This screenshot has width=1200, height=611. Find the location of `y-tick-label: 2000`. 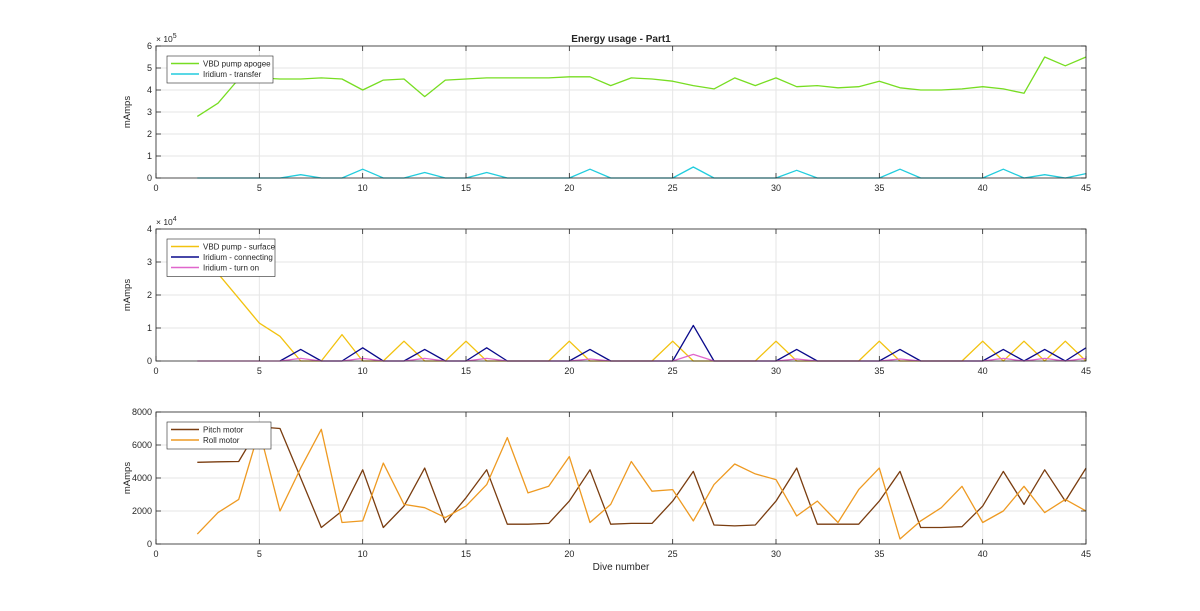

y-tick-label: 2000 is located at coordinates (142, 511).